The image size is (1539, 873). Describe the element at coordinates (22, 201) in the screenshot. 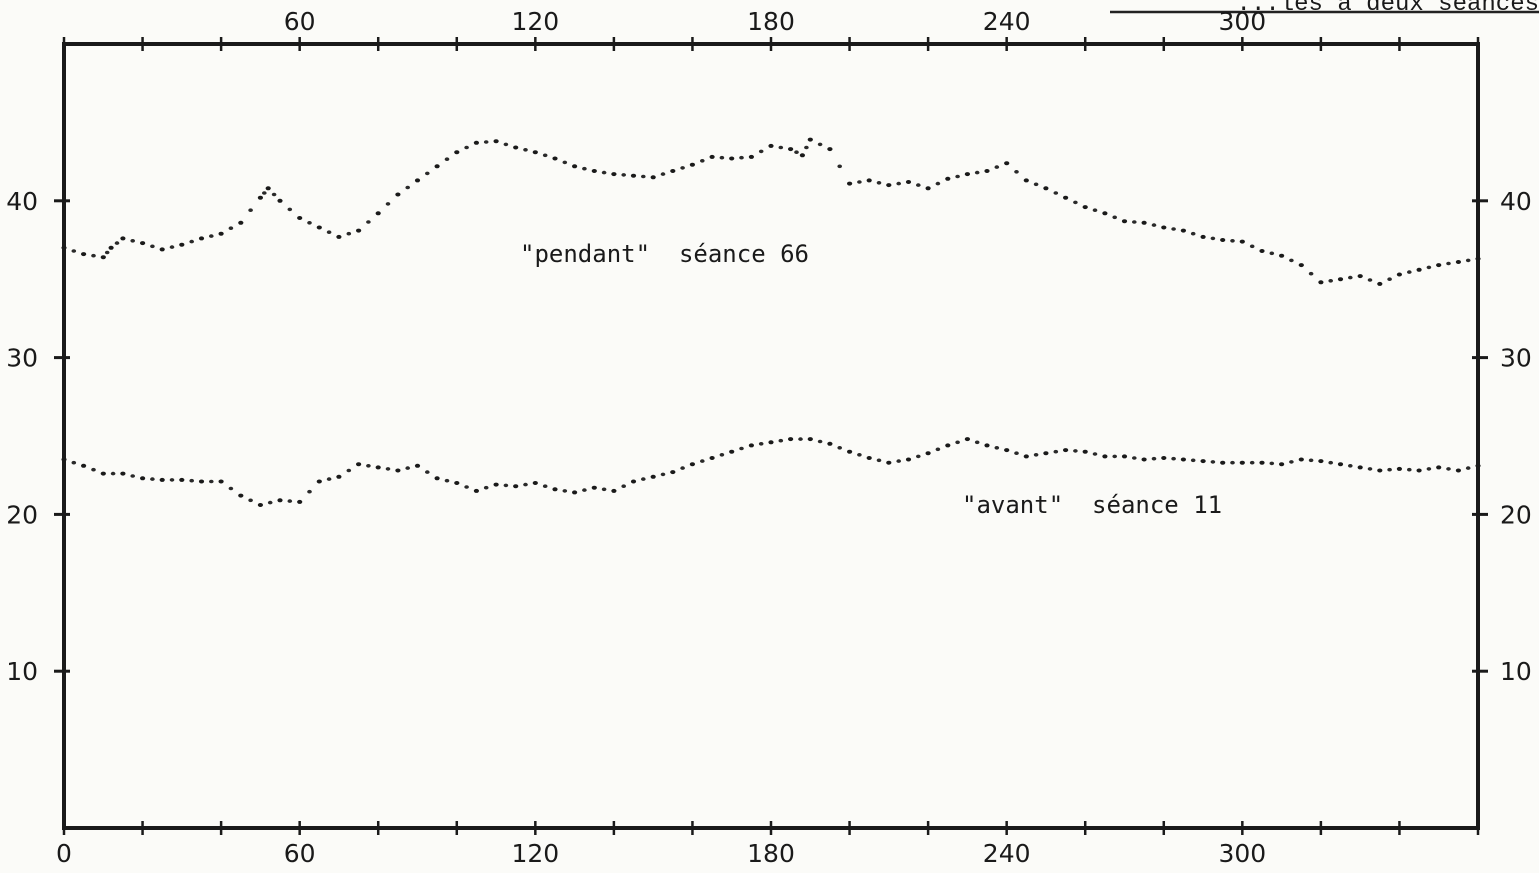

I see `y-left-tick-label: 40` at that location.